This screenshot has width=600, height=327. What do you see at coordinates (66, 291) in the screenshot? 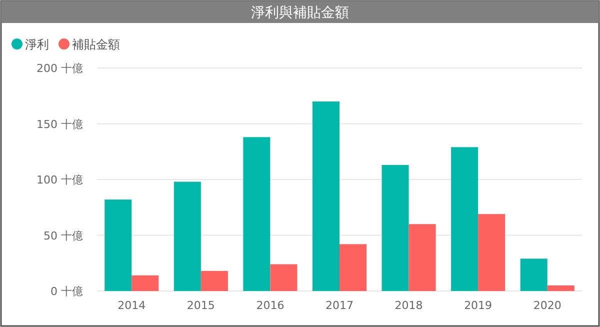
I see `y-tick-label: 0 十億` at bounding box center [66, 291].